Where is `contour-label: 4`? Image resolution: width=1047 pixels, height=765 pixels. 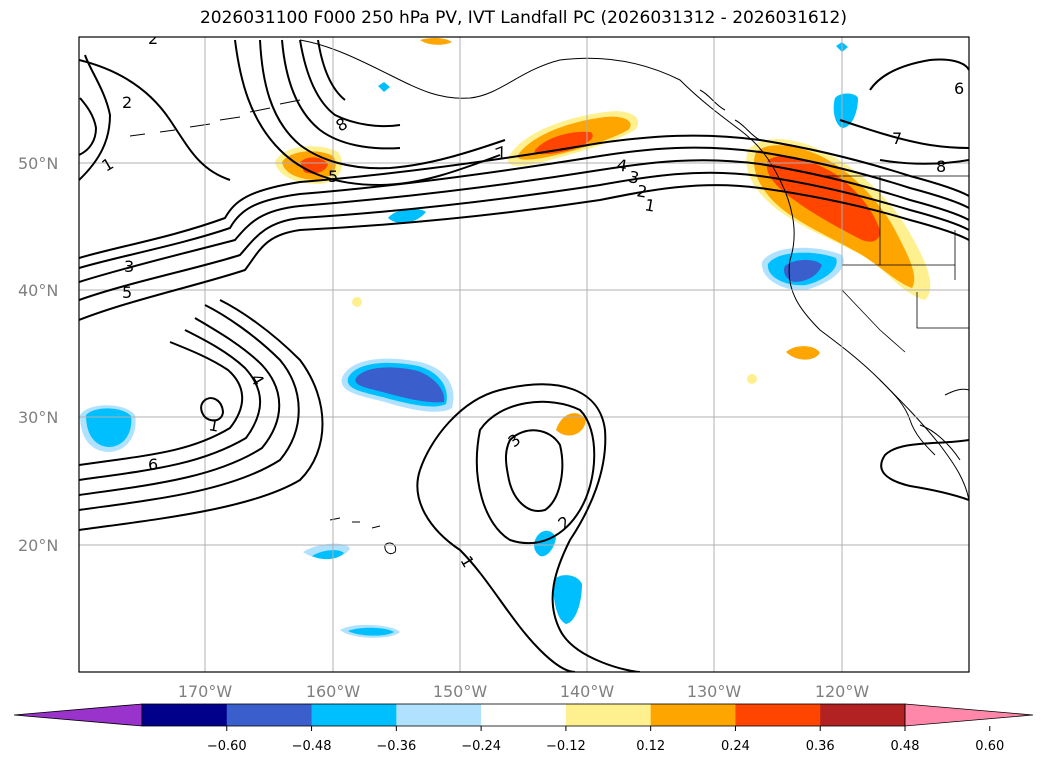 contour-label: 4 is located at coordinates (621, 165).